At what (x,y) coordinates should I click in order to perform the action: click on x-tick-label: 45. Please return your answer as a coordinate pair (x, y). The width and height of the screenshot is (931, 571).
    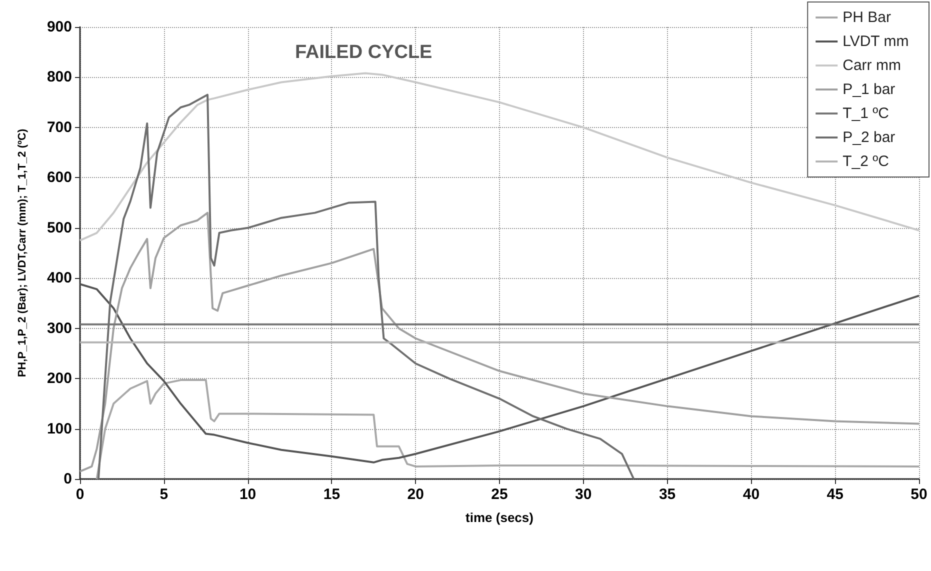
    Looking at the image, I should click on (835, 494).